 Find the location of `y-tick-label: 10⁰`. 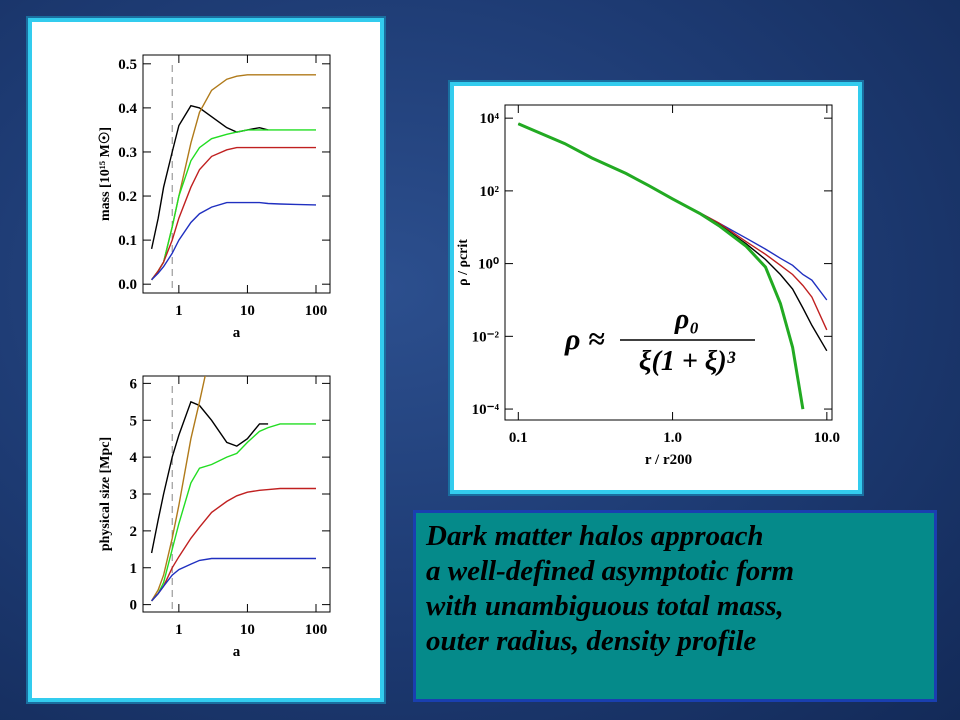

y-tick-label: 10⁰ is located at coordinates (488, 265).